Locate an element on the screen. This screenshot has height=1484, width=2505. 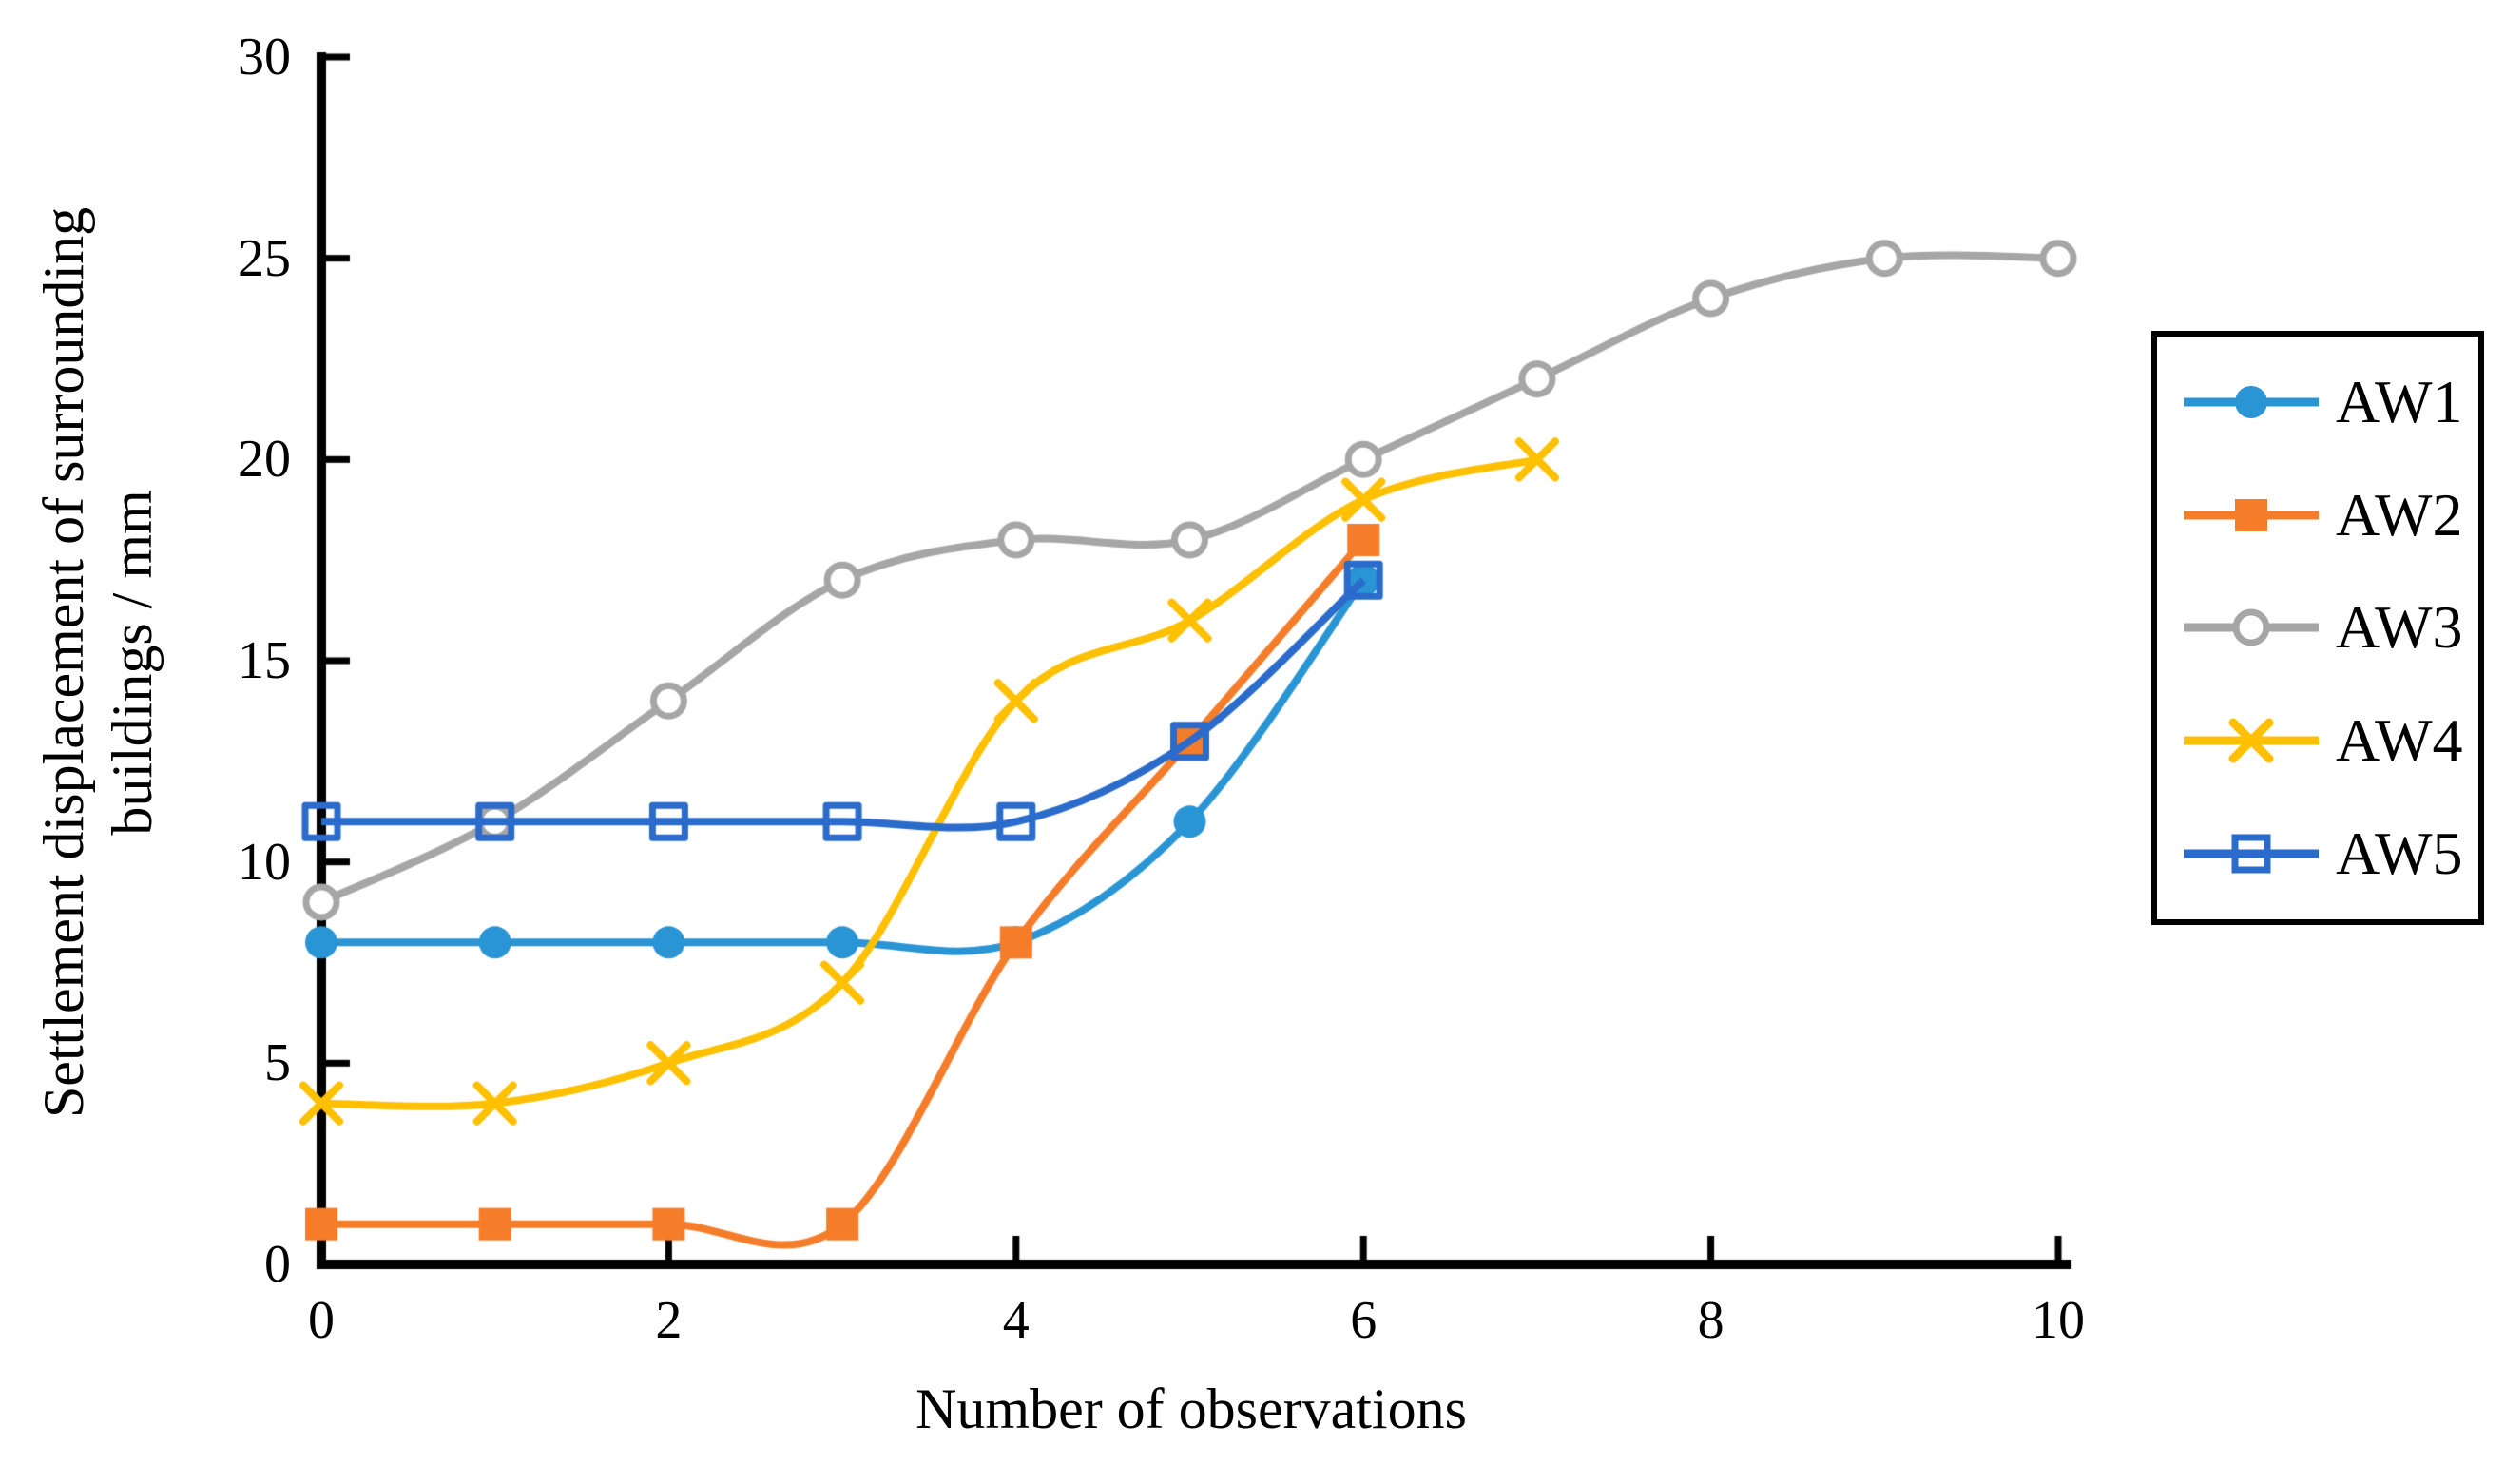
x-tick-label: 2 is located at coordinates (669, 1320).